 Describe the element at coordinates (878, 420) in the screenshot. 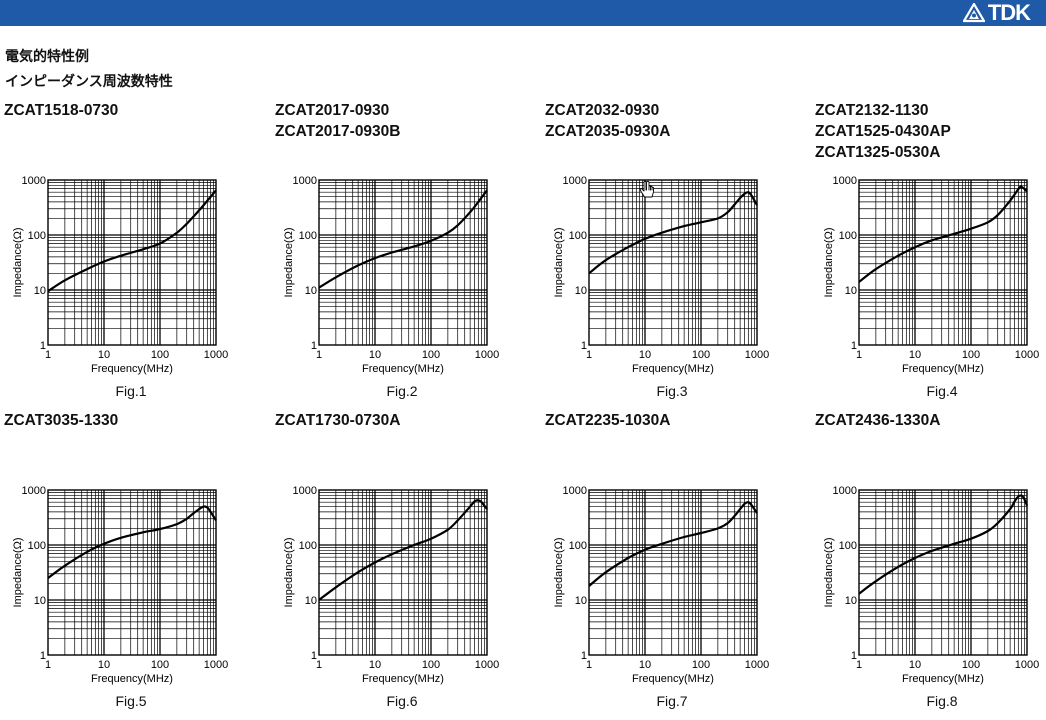

I see `model-list: ZCAT2436-1330A` at that location.